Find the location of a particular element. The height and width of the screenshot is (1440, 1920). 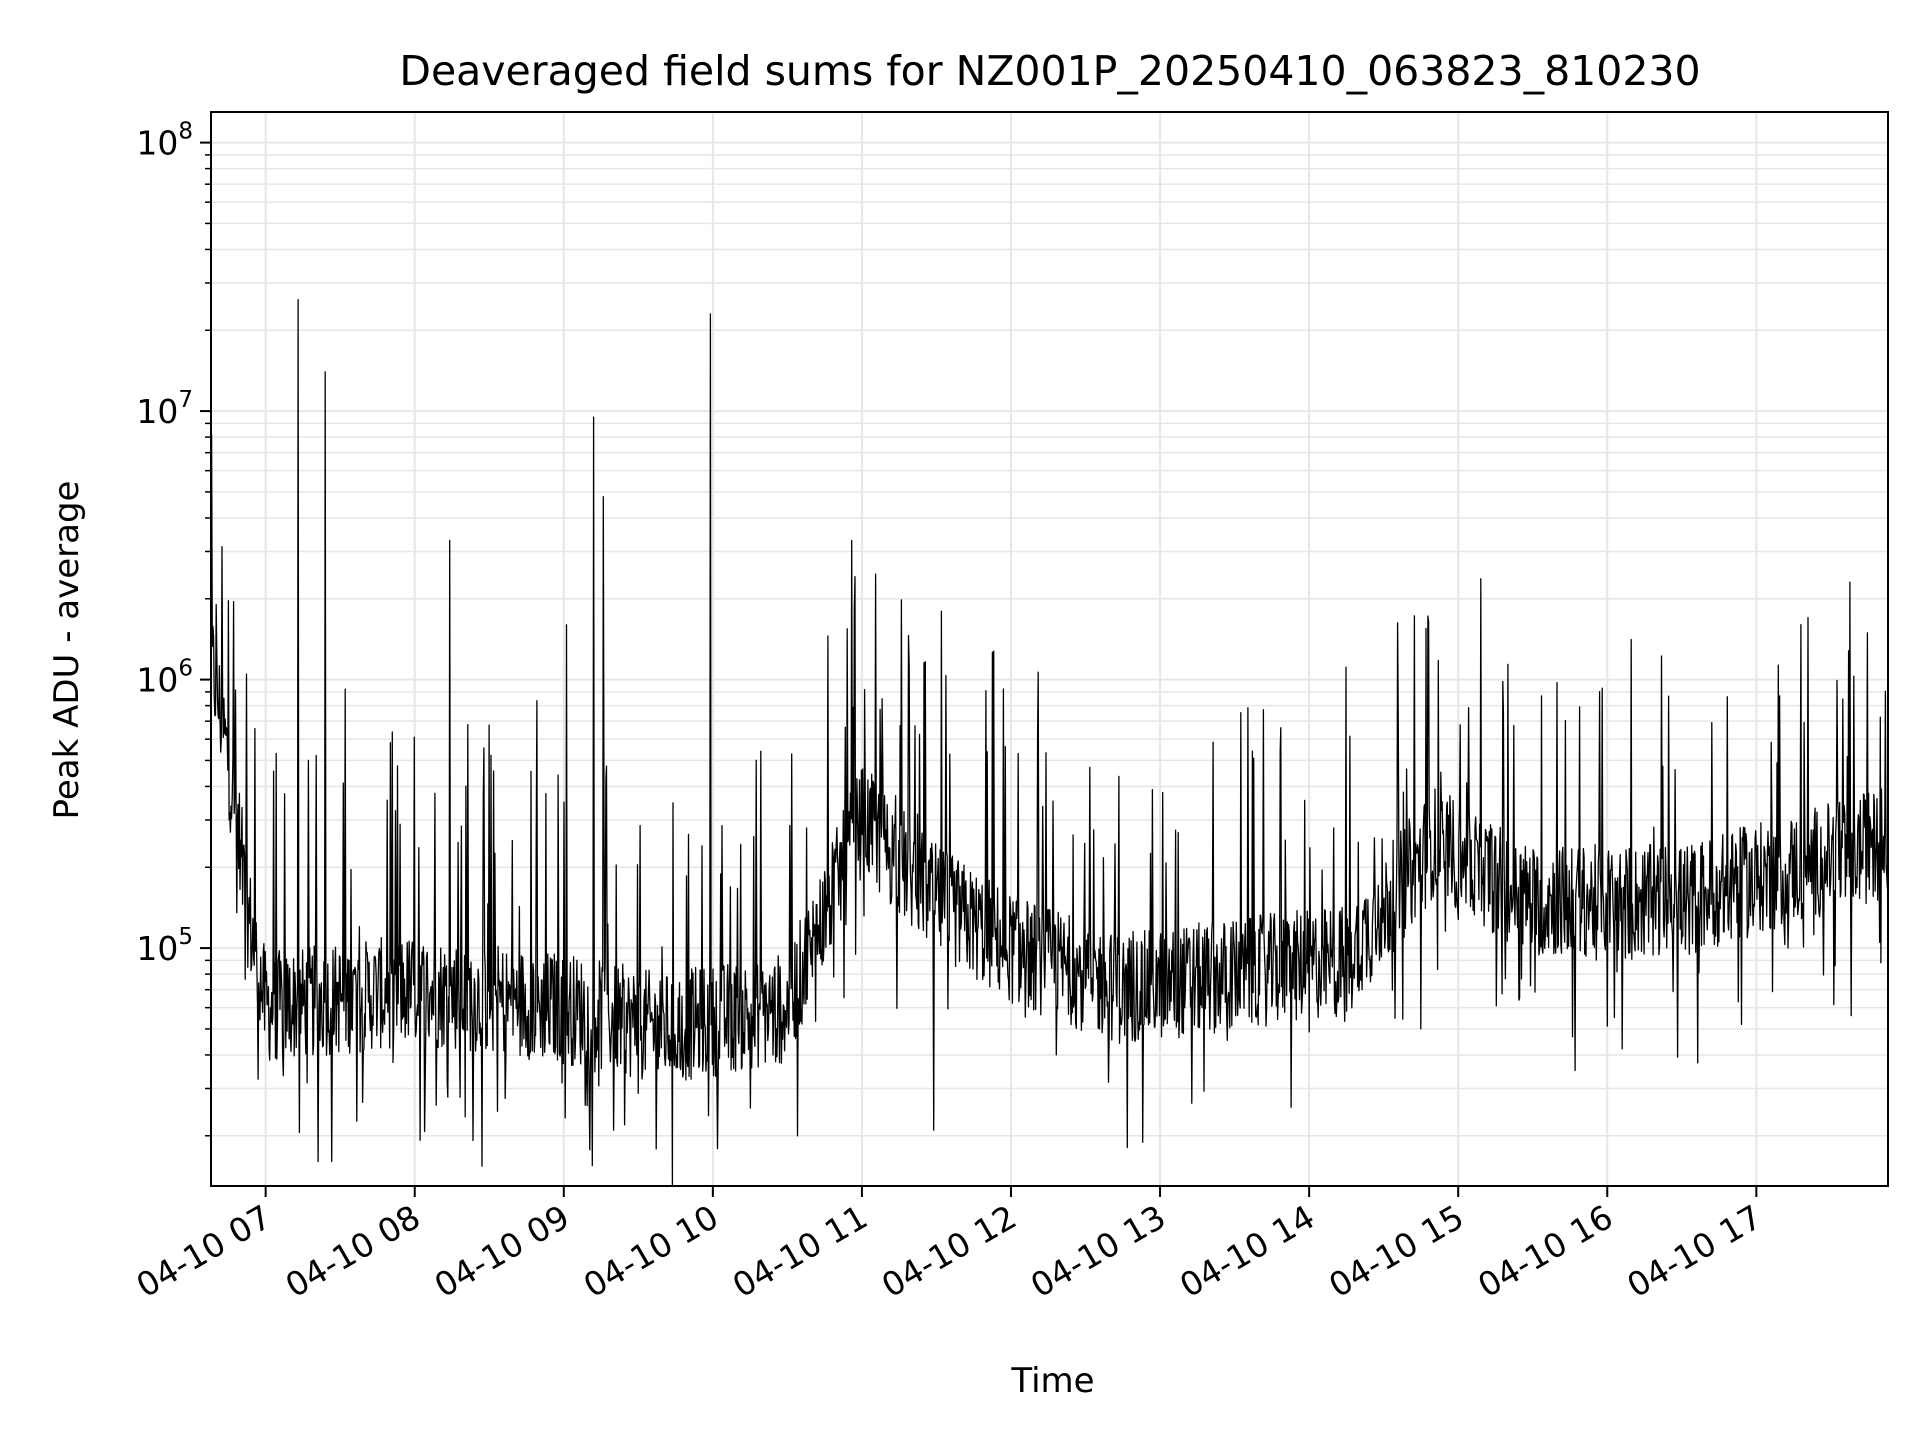

y-tick-label: 10⁶ is located at coordinates (164, 678).